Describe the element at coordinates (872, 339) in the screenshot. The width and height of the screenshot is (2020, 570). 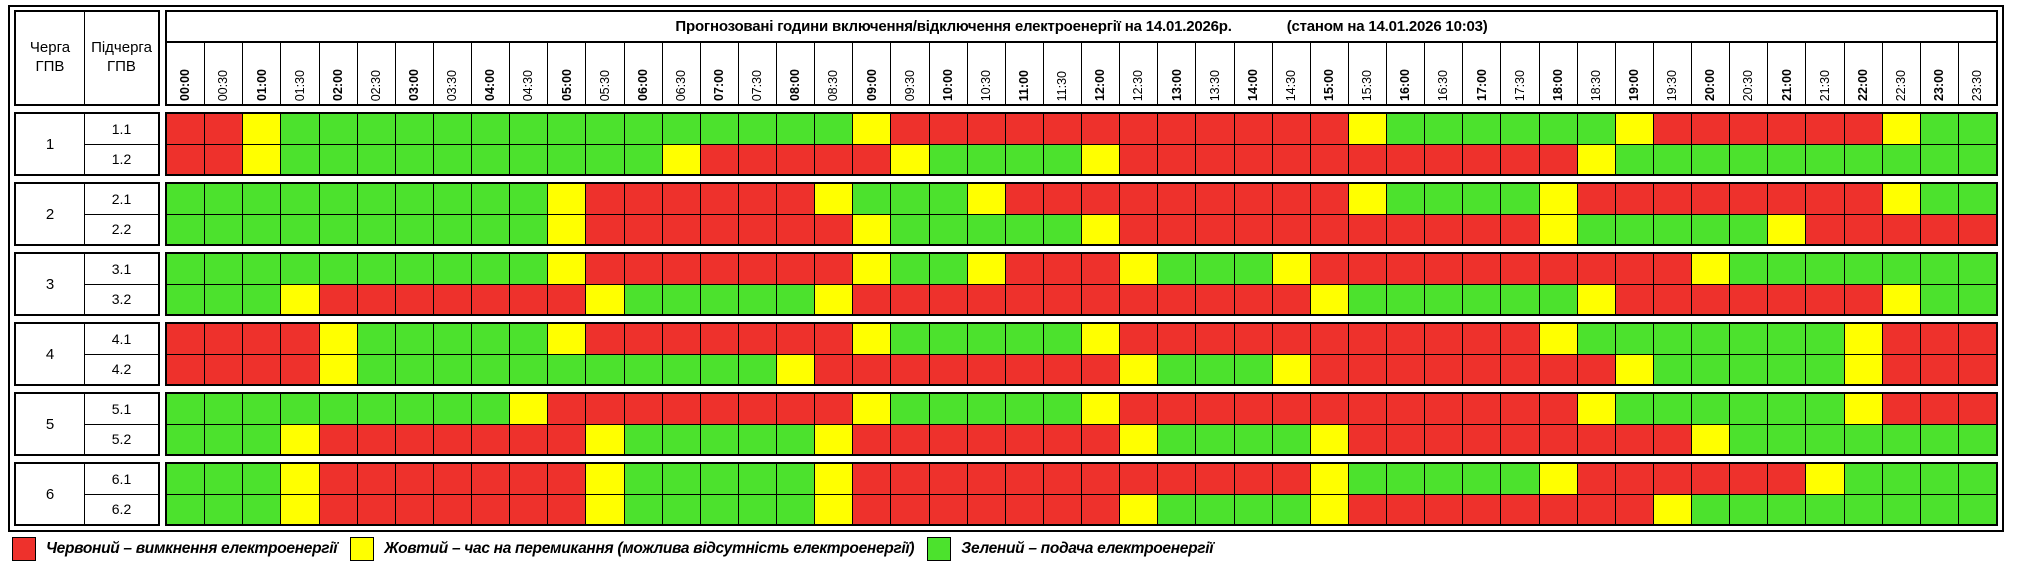
I see `schedule-cell-4.1-09:00` at that location.